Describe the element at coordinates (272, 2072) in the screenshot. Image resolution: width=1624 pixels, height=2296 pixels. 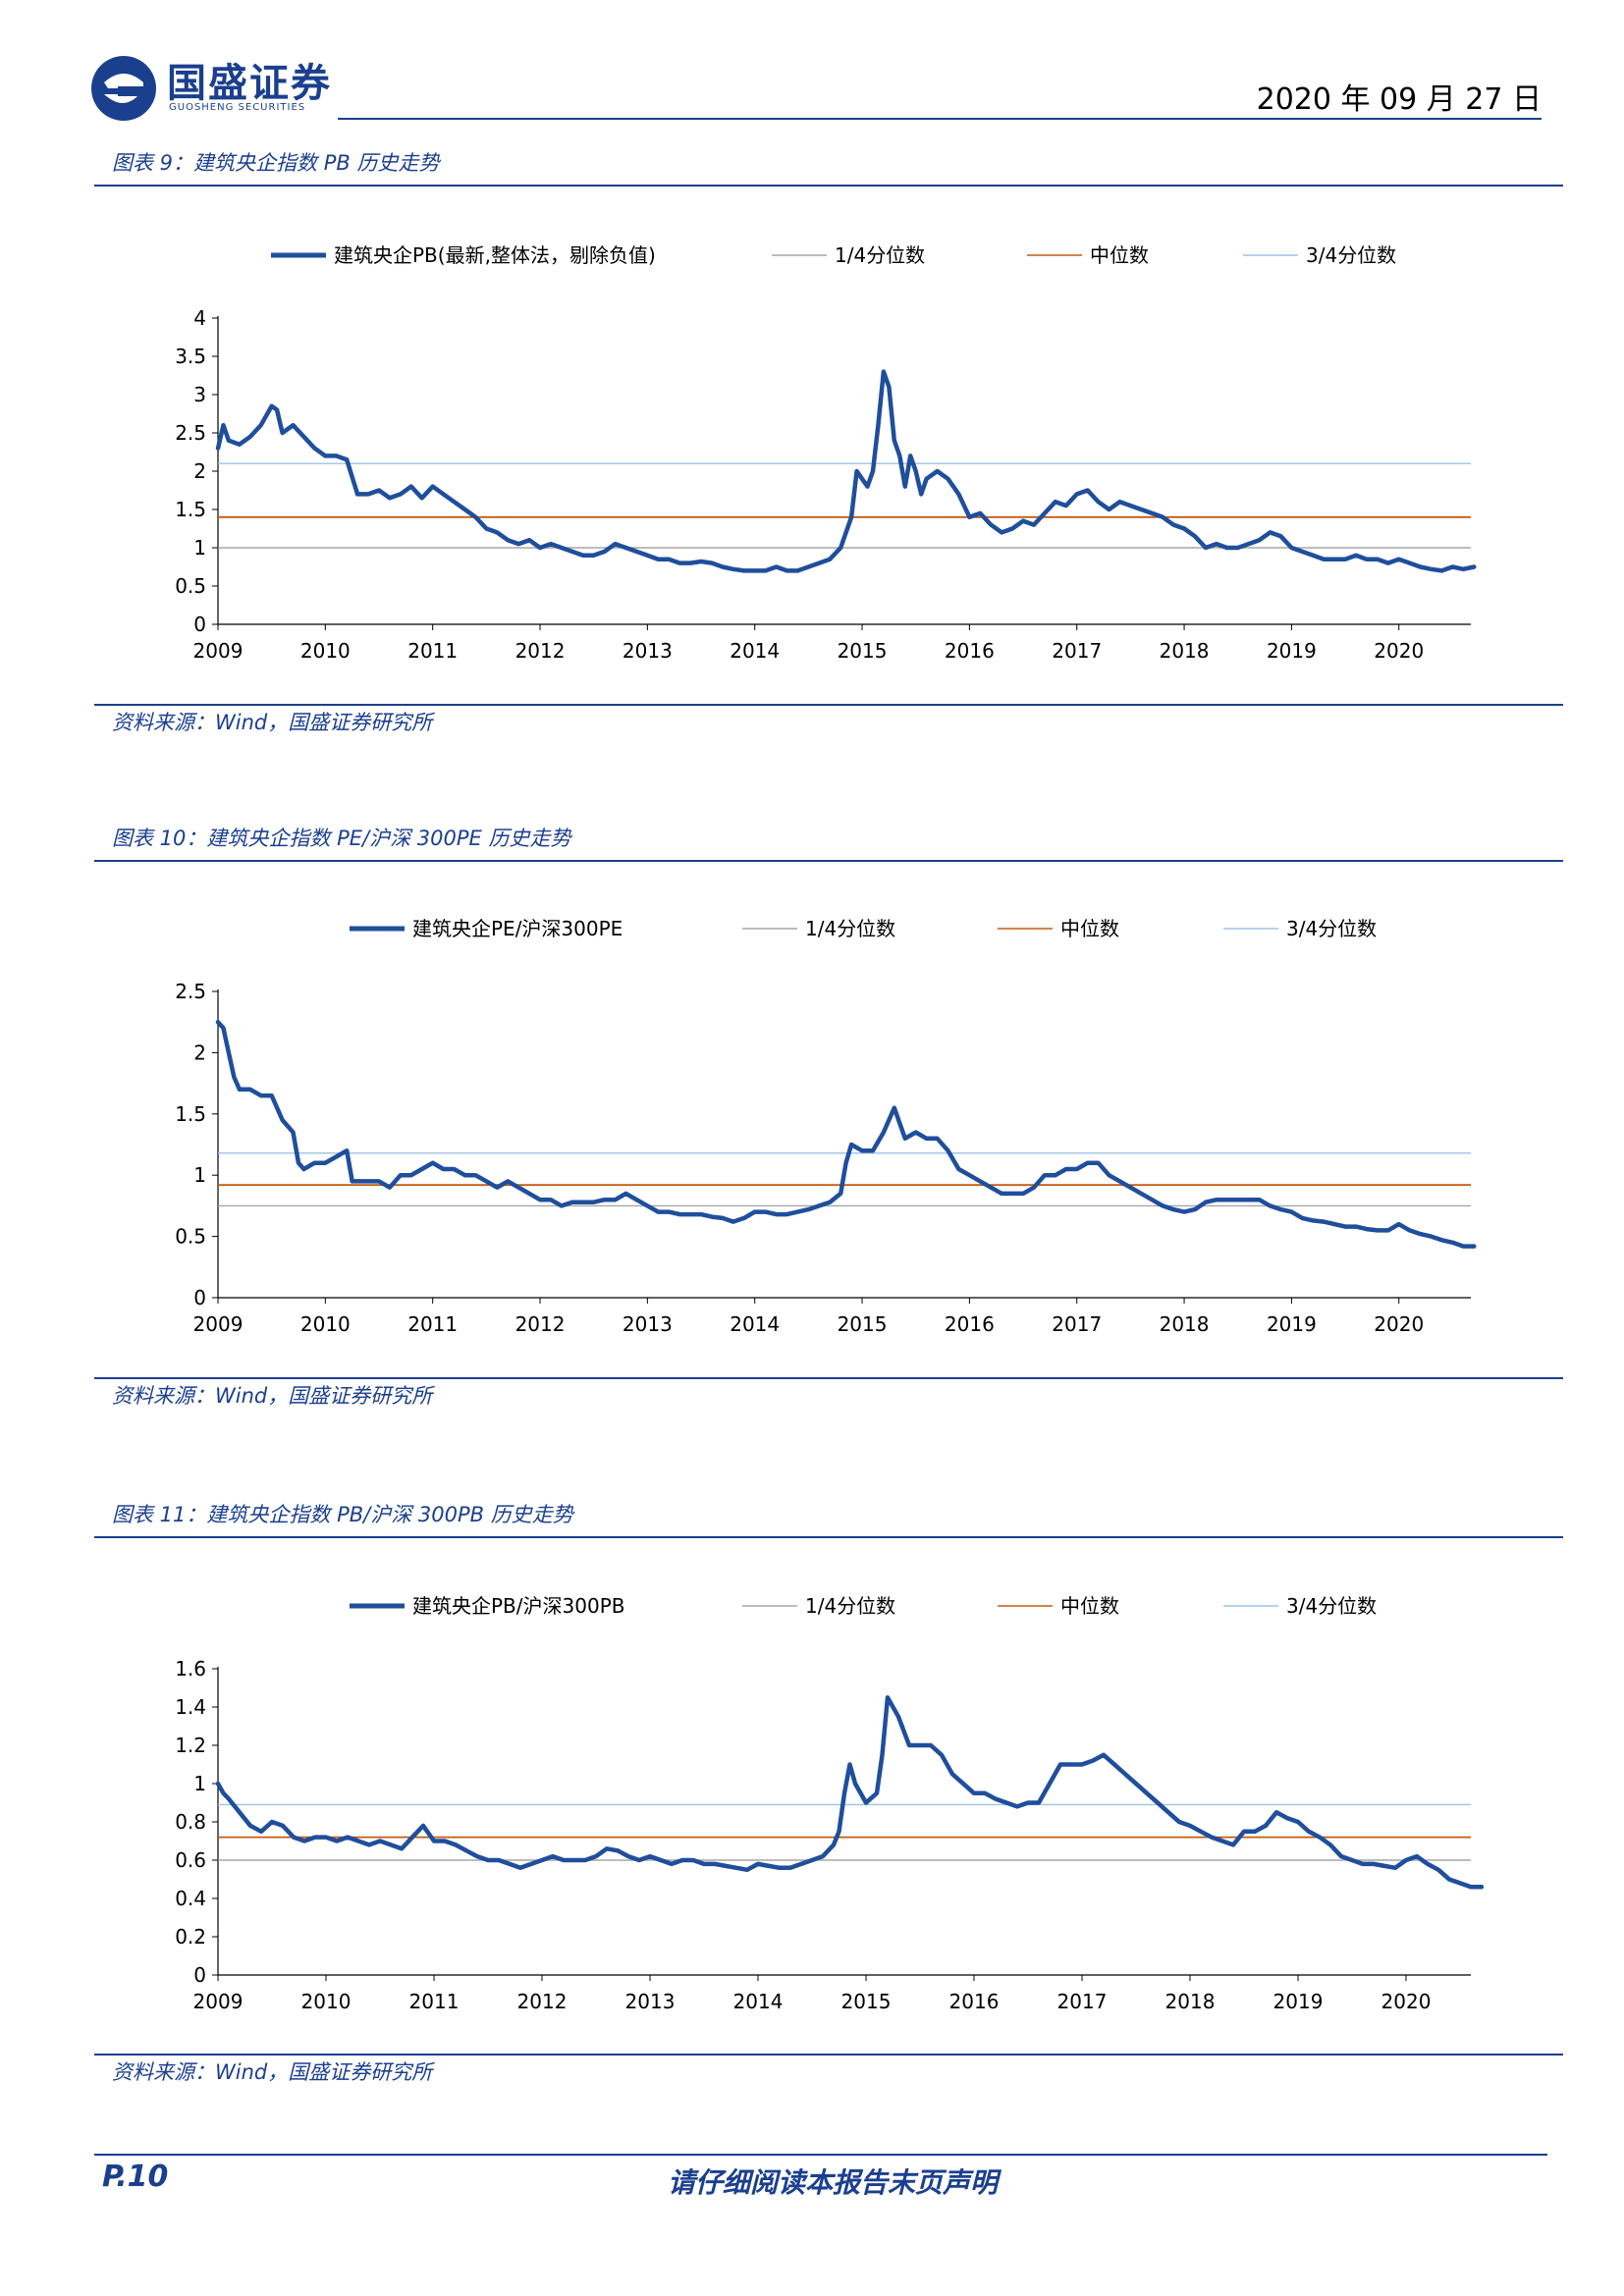
I see `source-note-11: 资料来源：Wind，国盛证券研究所` at that location.